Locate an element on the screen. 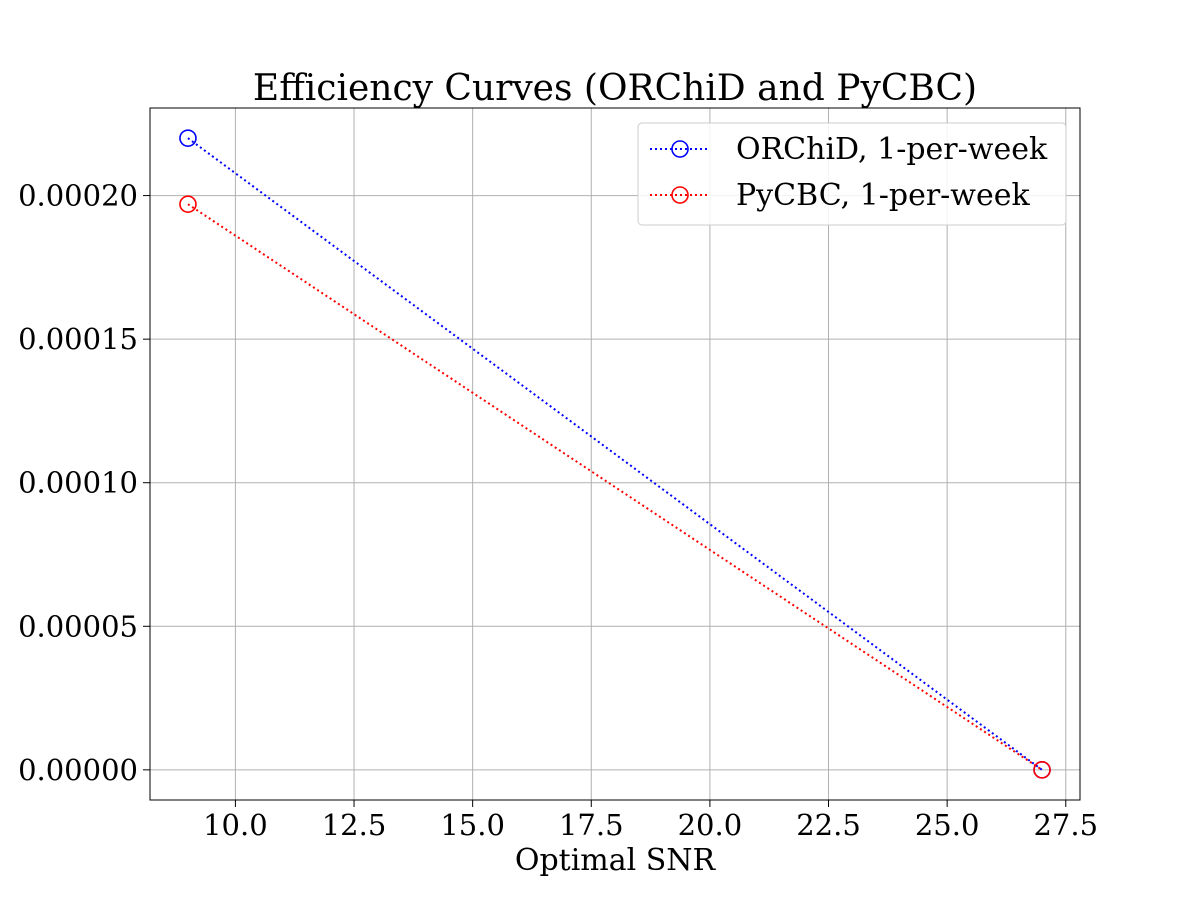 This screenshot has height=900, width=1200. legend: ORChiD, 1-per-week PyCBC, 1-per-week is located at coordinates (852, 174).